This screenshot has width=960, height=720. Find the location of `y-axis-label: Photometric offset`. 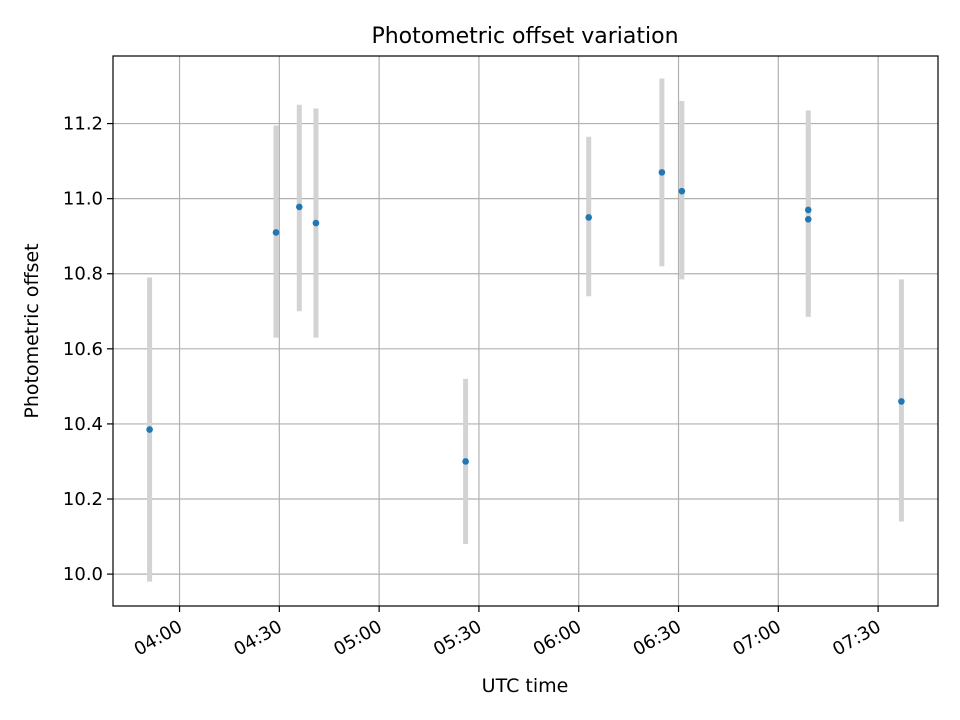

y-axis-label: Photometric offset is located at coordinates (32, 330).